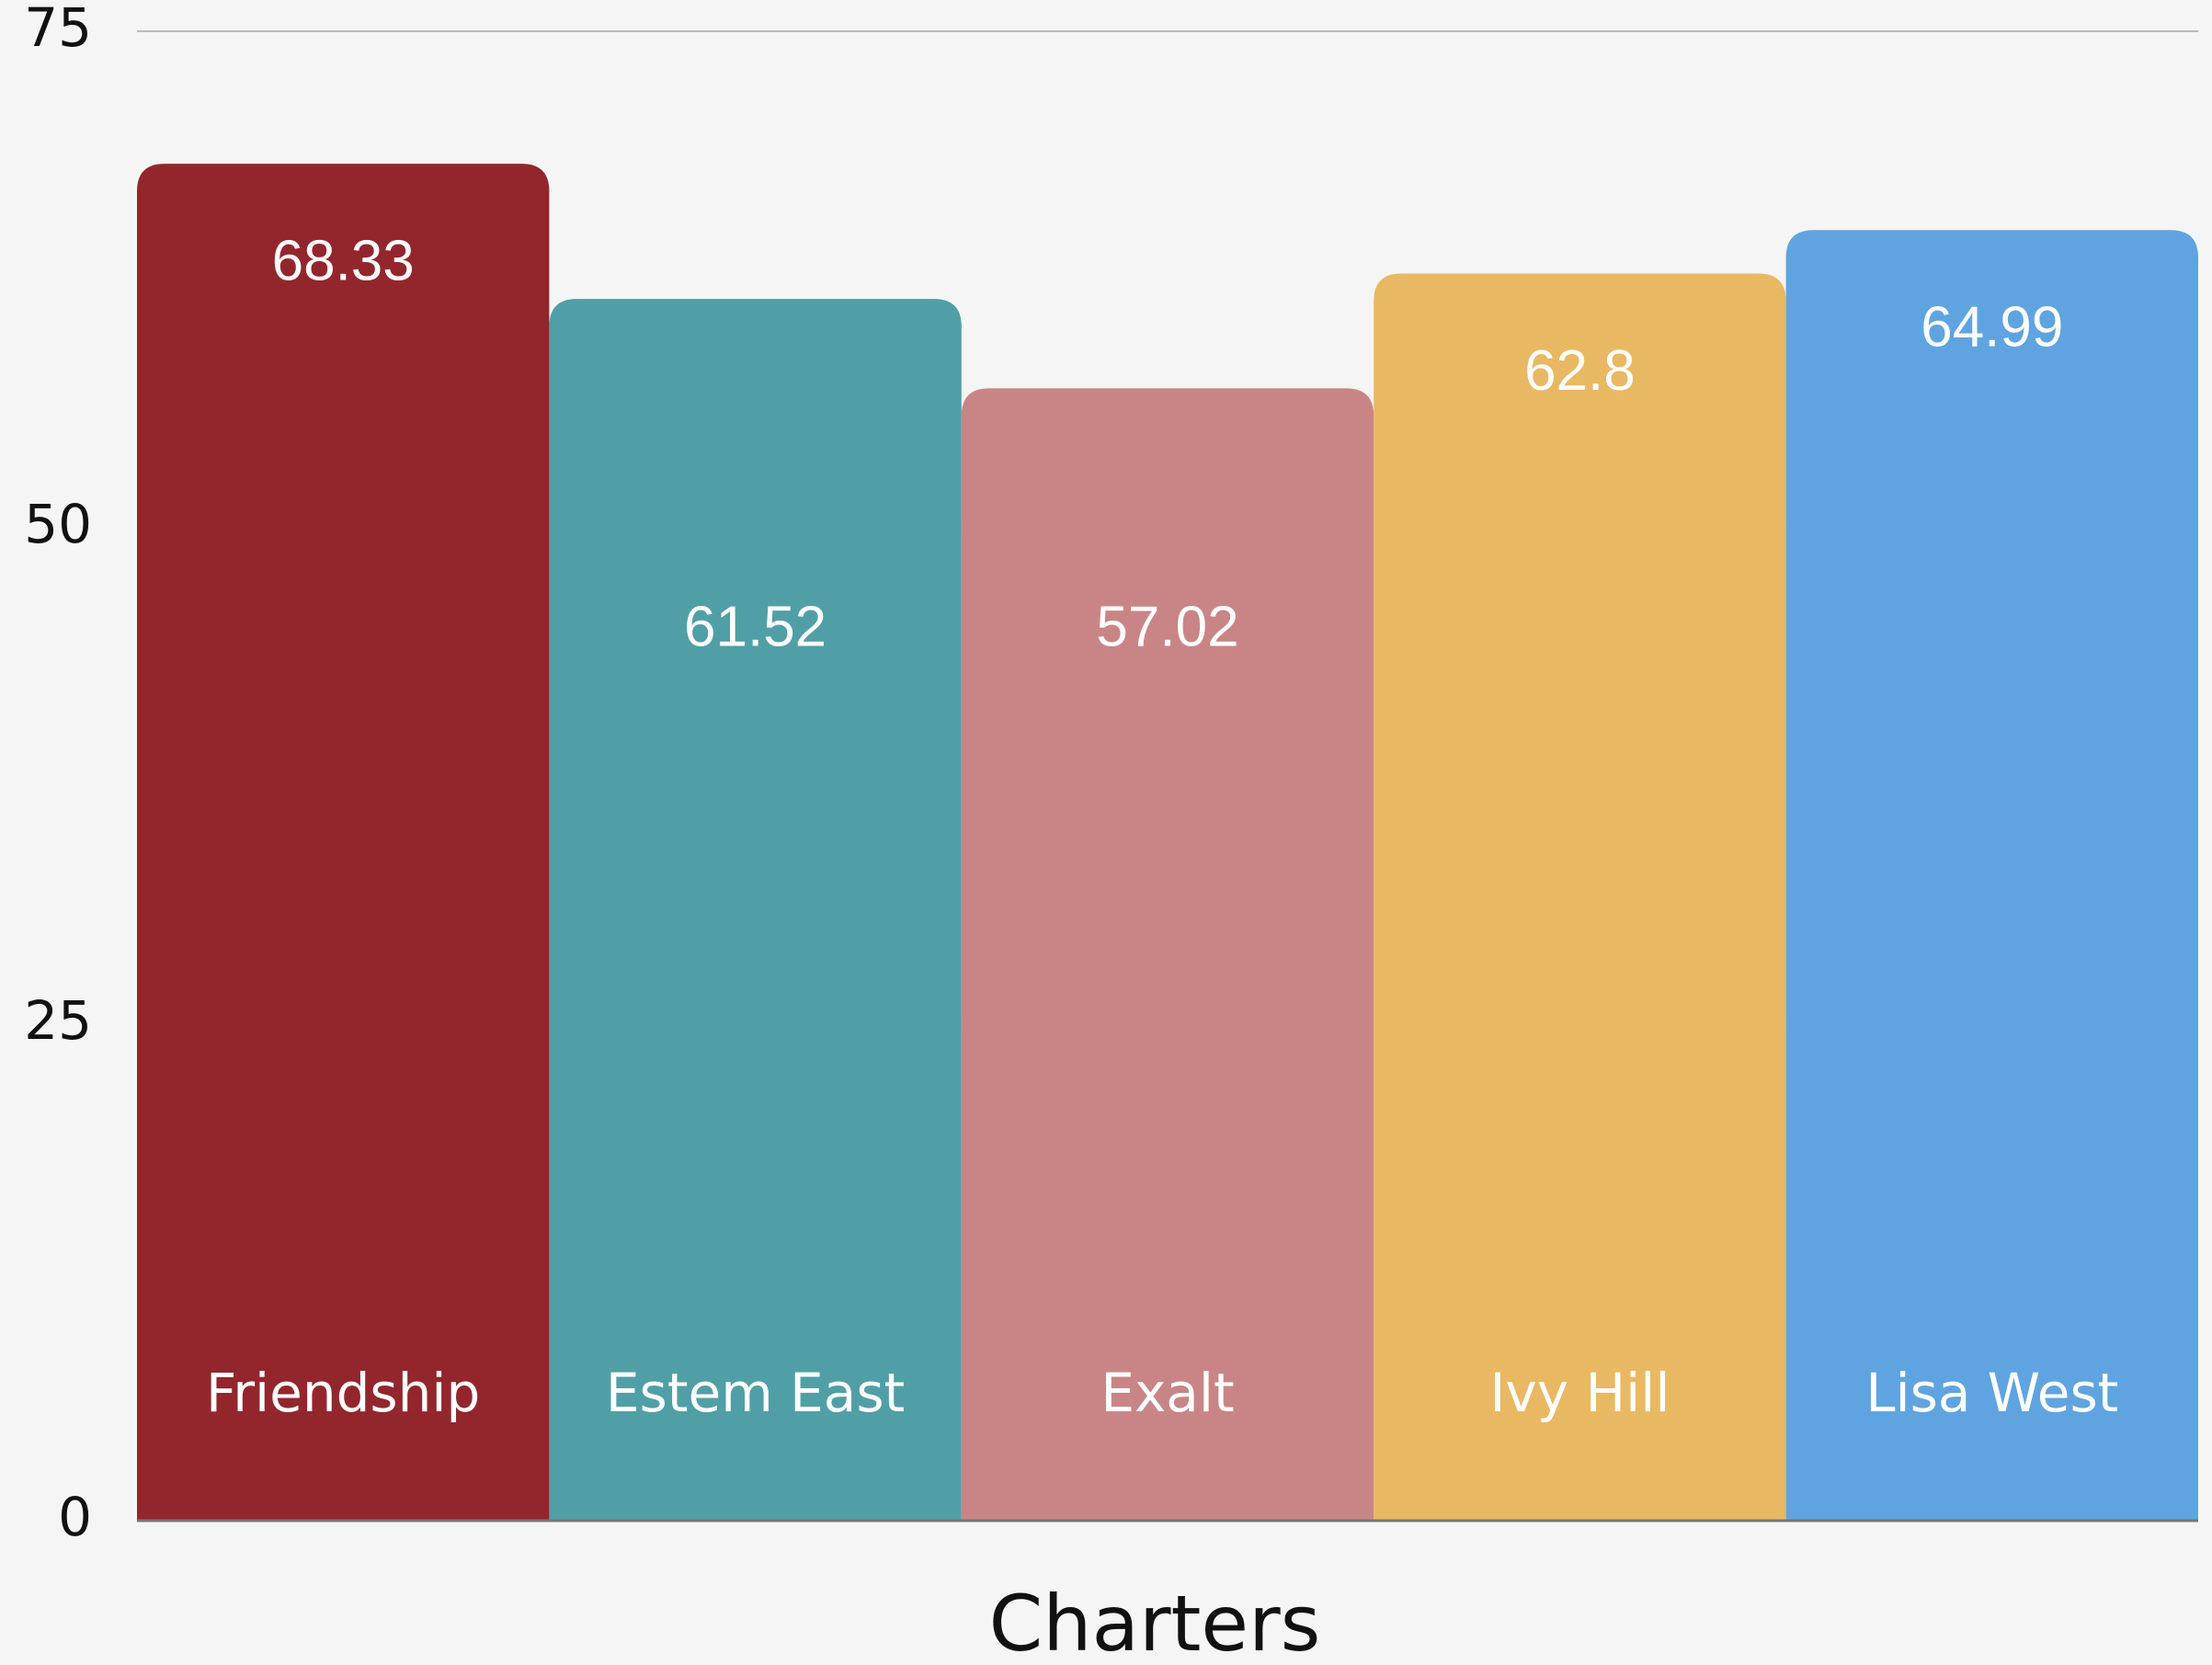 This screenshot has height=1665, width=2212. I want to click on value-label: 68.33, so click(343, 260).